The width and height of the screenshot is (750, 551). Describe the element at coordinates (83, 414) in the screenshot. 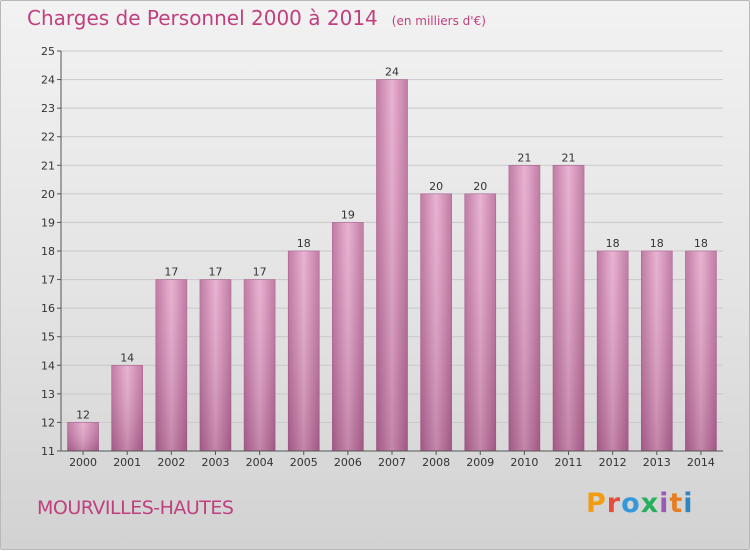

I see `value-label: 12` at that location.